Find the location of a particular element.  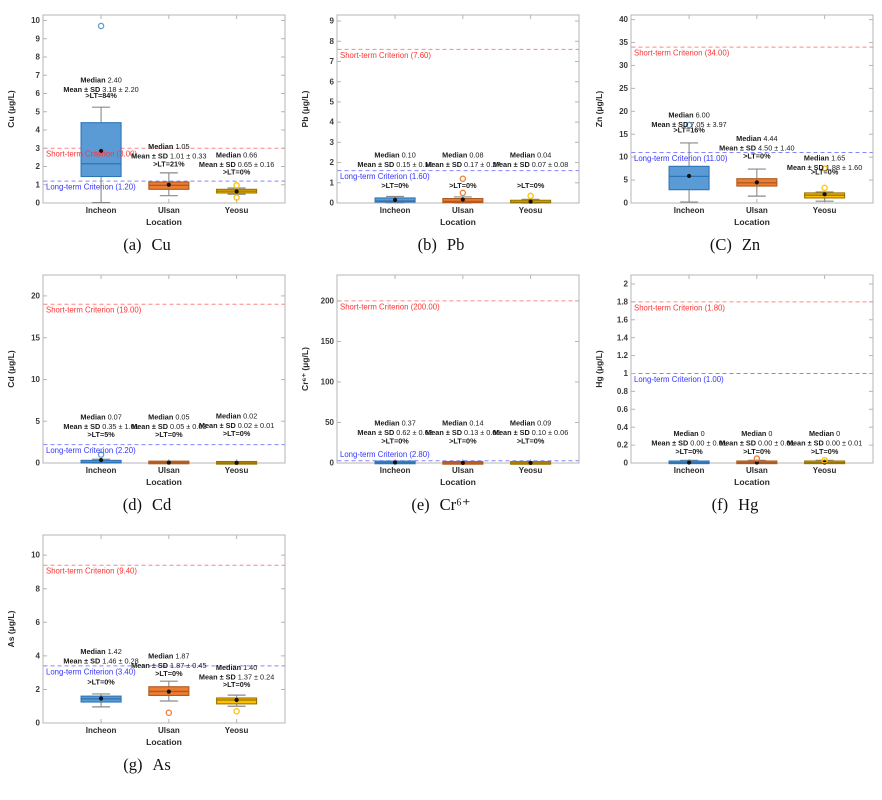

stat-annotation-line: Median 0.14 is located at coordinates (462, 423).